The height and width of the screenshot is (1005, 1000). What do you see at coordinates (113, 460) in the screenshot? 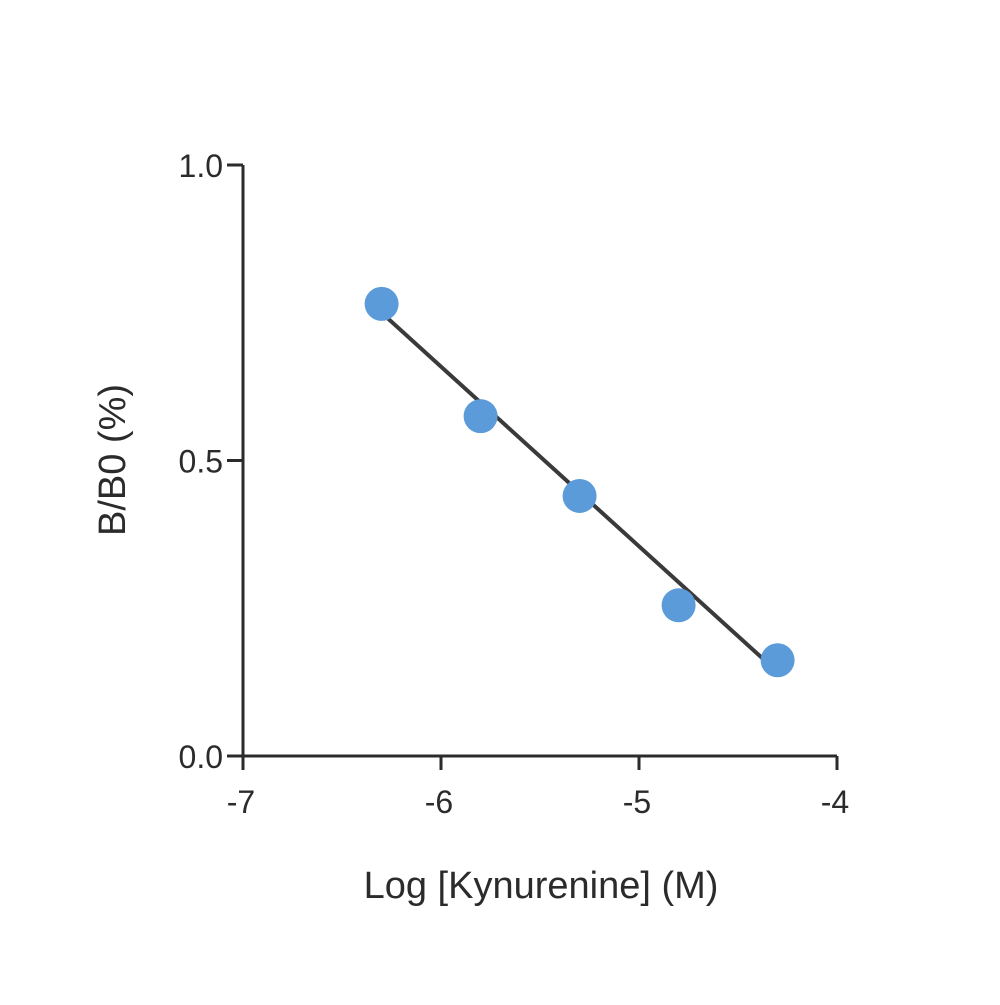
I see `y-axis-title: B/B0 (%)` at bounding box center [113, 460].